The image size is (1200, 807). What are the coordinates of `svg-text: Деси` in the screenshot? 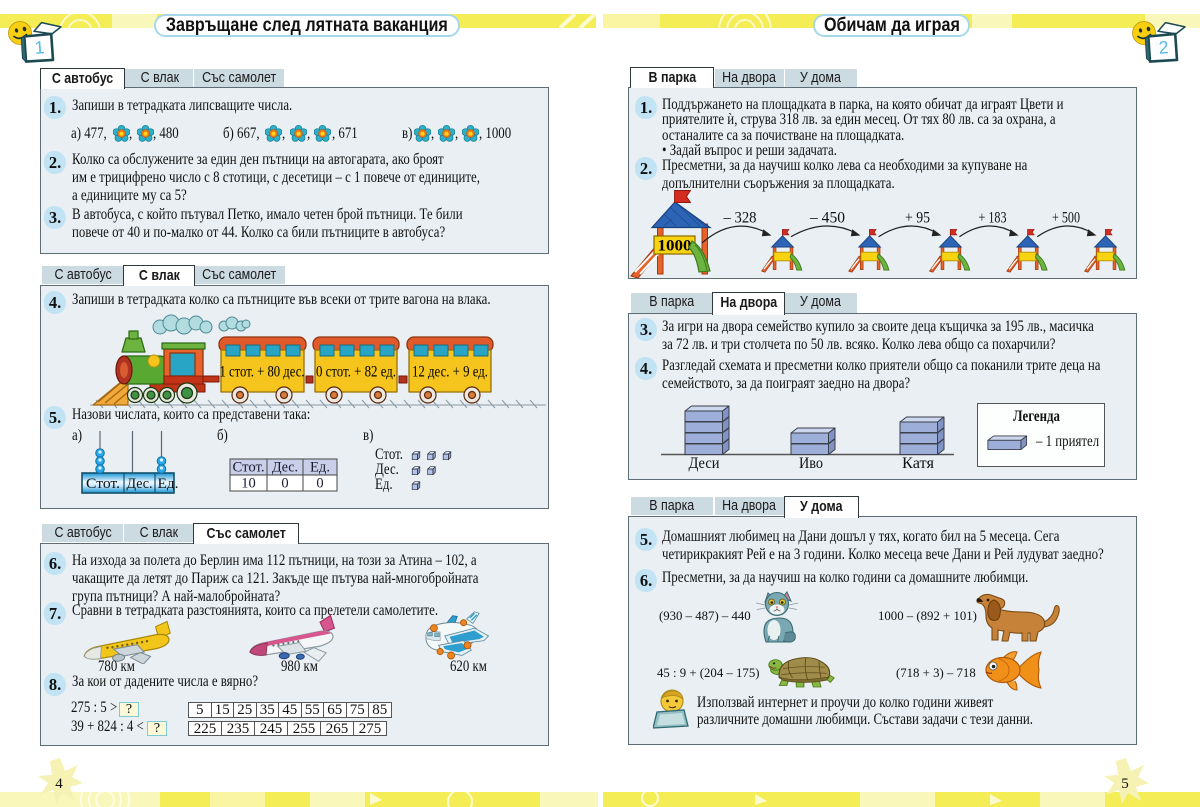 It's located at (704, 463).